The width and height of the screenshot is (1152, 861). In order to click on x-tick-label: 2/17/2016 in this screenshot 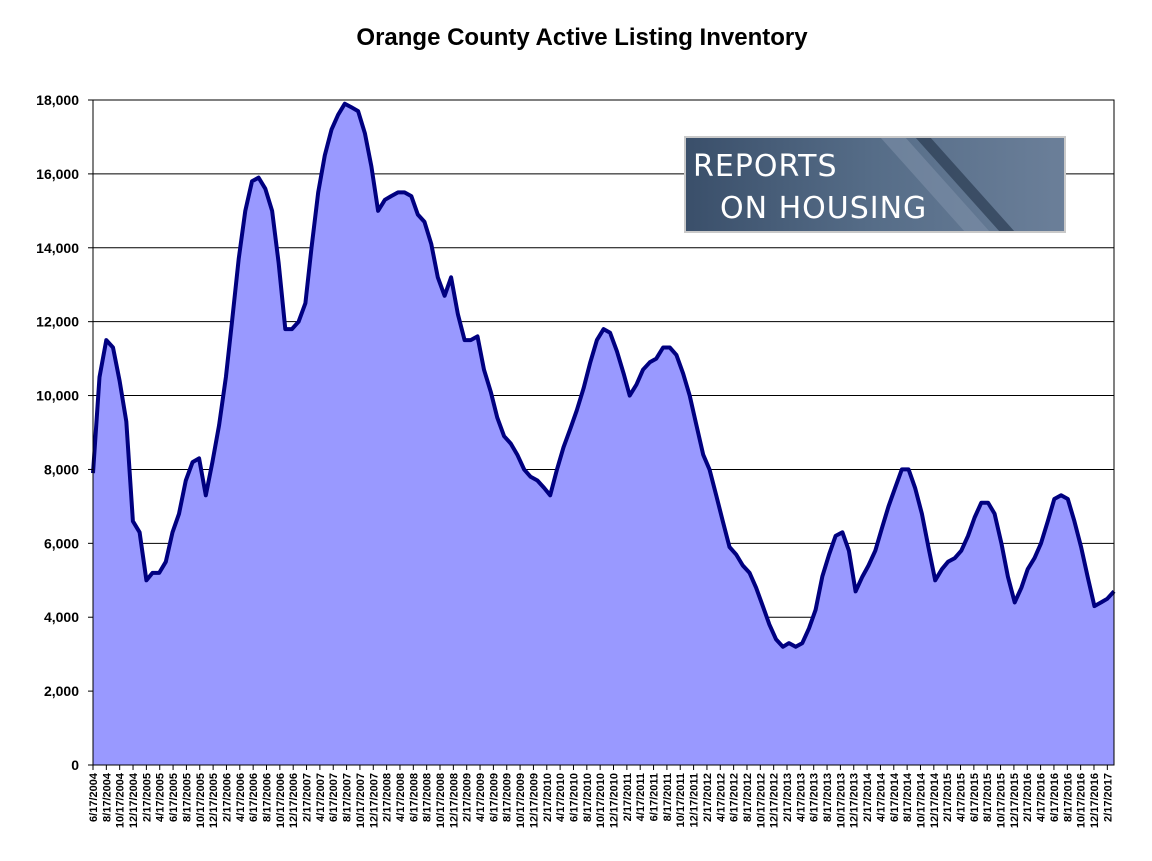, I will do `click(1028, 797)`.